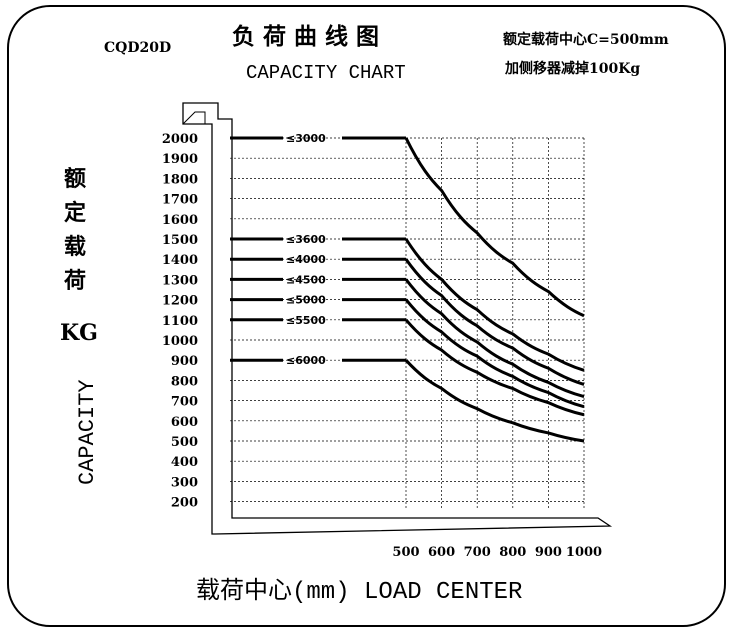  Describe the element at coordinates (180, 200) in the screenshot. I see `y-tick-label: 1700` at that location.